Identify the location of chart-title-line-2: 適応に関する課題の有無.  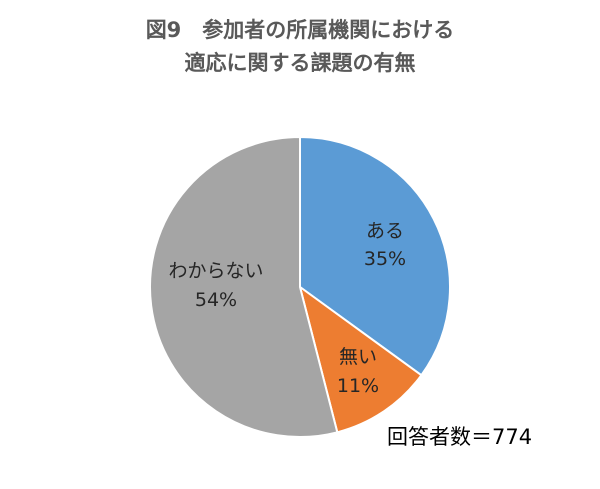
(300, 63).